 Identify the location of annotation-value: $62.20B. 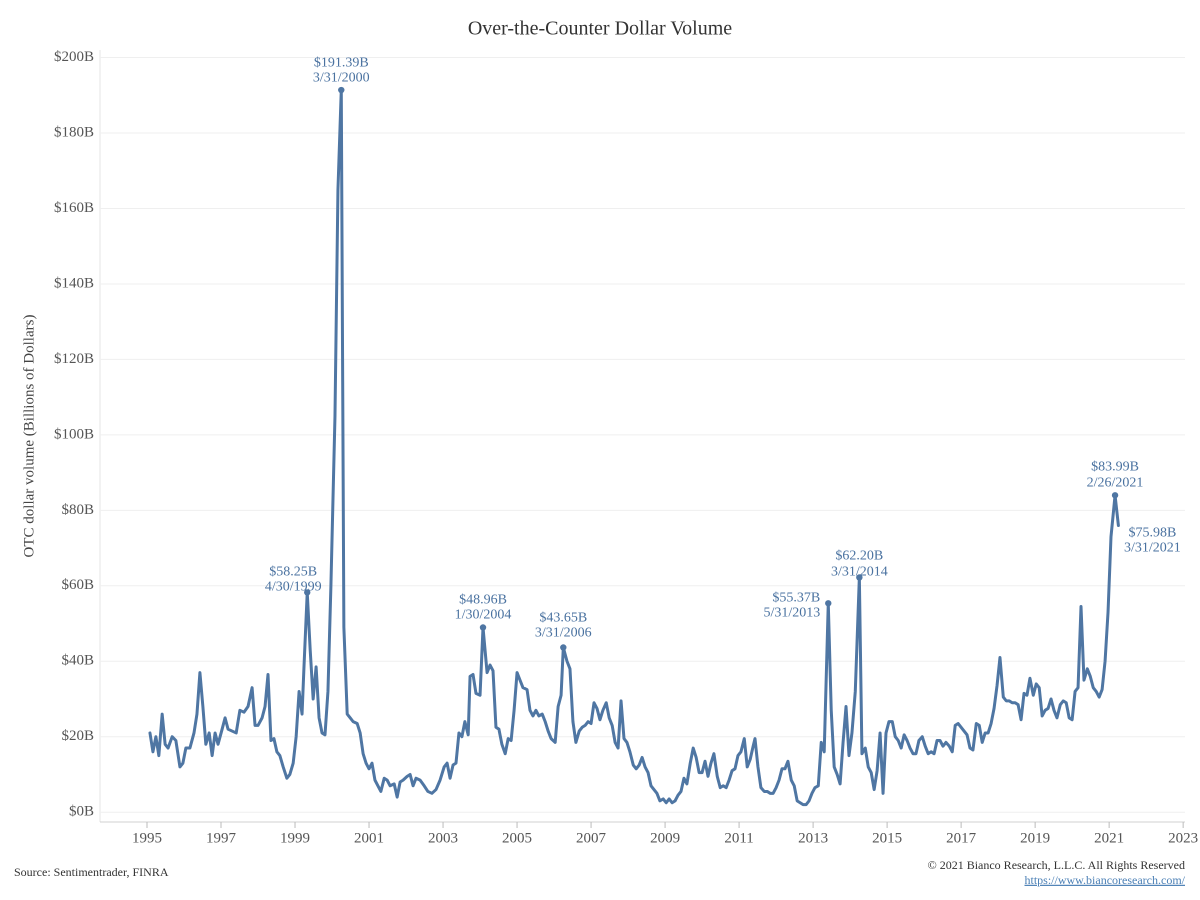
(859, 556).